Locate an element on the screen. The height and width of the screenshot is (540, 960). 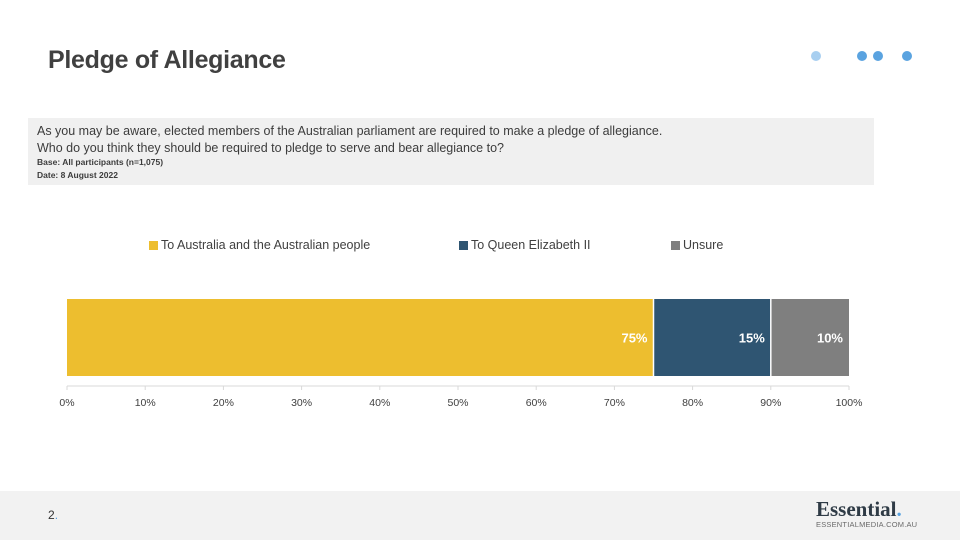
x-tick-label: 40% is located at coordinates (379, 403).